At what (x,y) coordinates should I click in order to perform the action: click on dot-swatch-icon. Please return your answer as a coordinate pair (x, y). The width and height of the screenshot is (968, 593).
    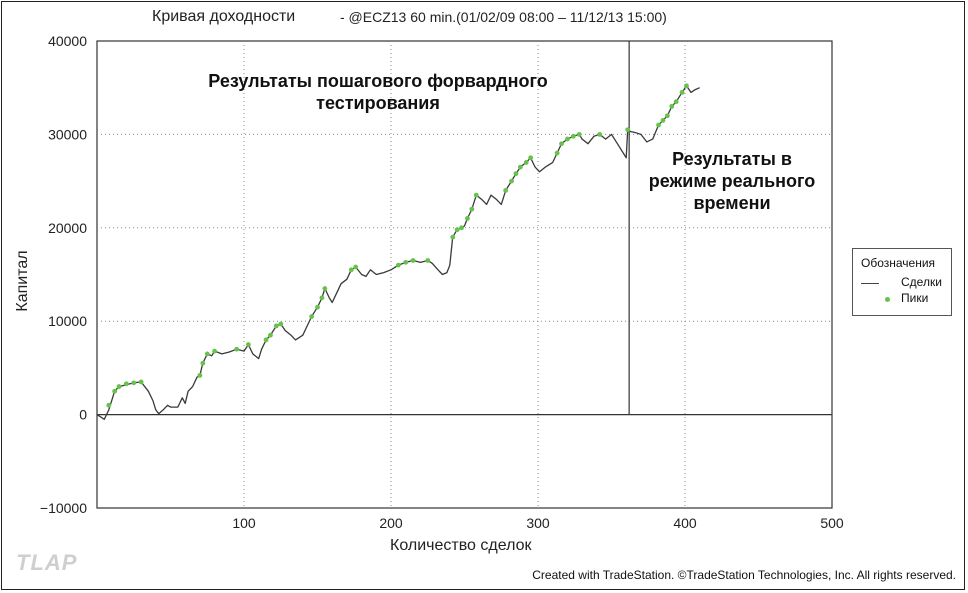
    Looking at the image, I should click on (887, 299).